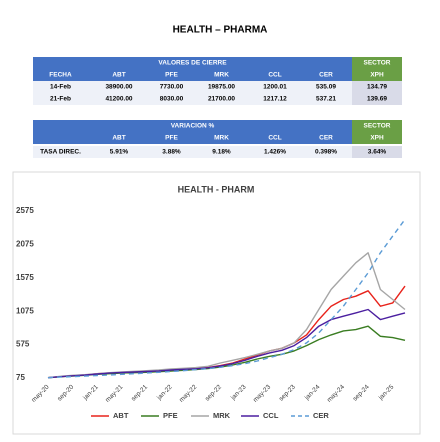  What do you see at coordinates (118, 99) in the screenshot?
I see `cell-text: 41200.00` at bounding box center [118, 99].